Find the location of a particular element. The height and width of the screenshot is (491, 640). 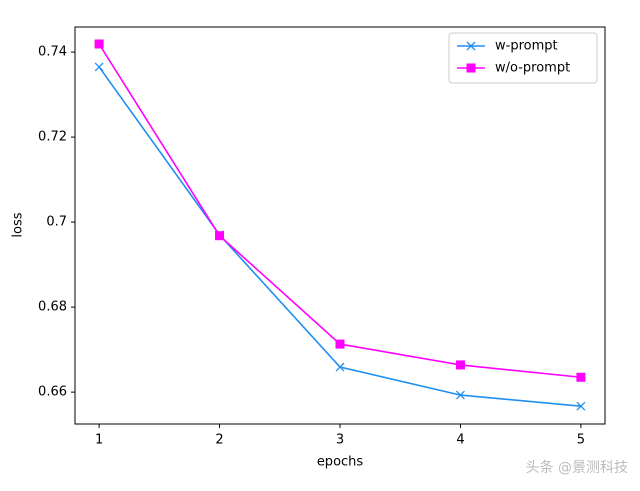

x-tick-label: 1 is located at coordinates (99, 440).